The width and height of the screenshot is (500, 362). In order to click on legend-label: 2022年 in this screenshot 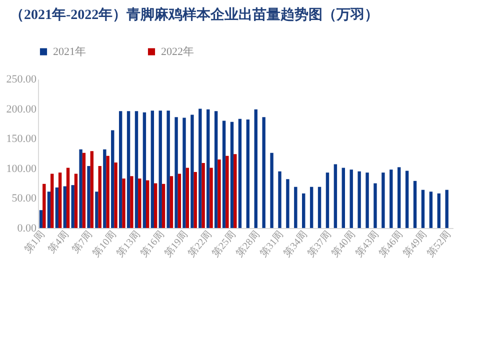, I will do `click(177, 52)`.